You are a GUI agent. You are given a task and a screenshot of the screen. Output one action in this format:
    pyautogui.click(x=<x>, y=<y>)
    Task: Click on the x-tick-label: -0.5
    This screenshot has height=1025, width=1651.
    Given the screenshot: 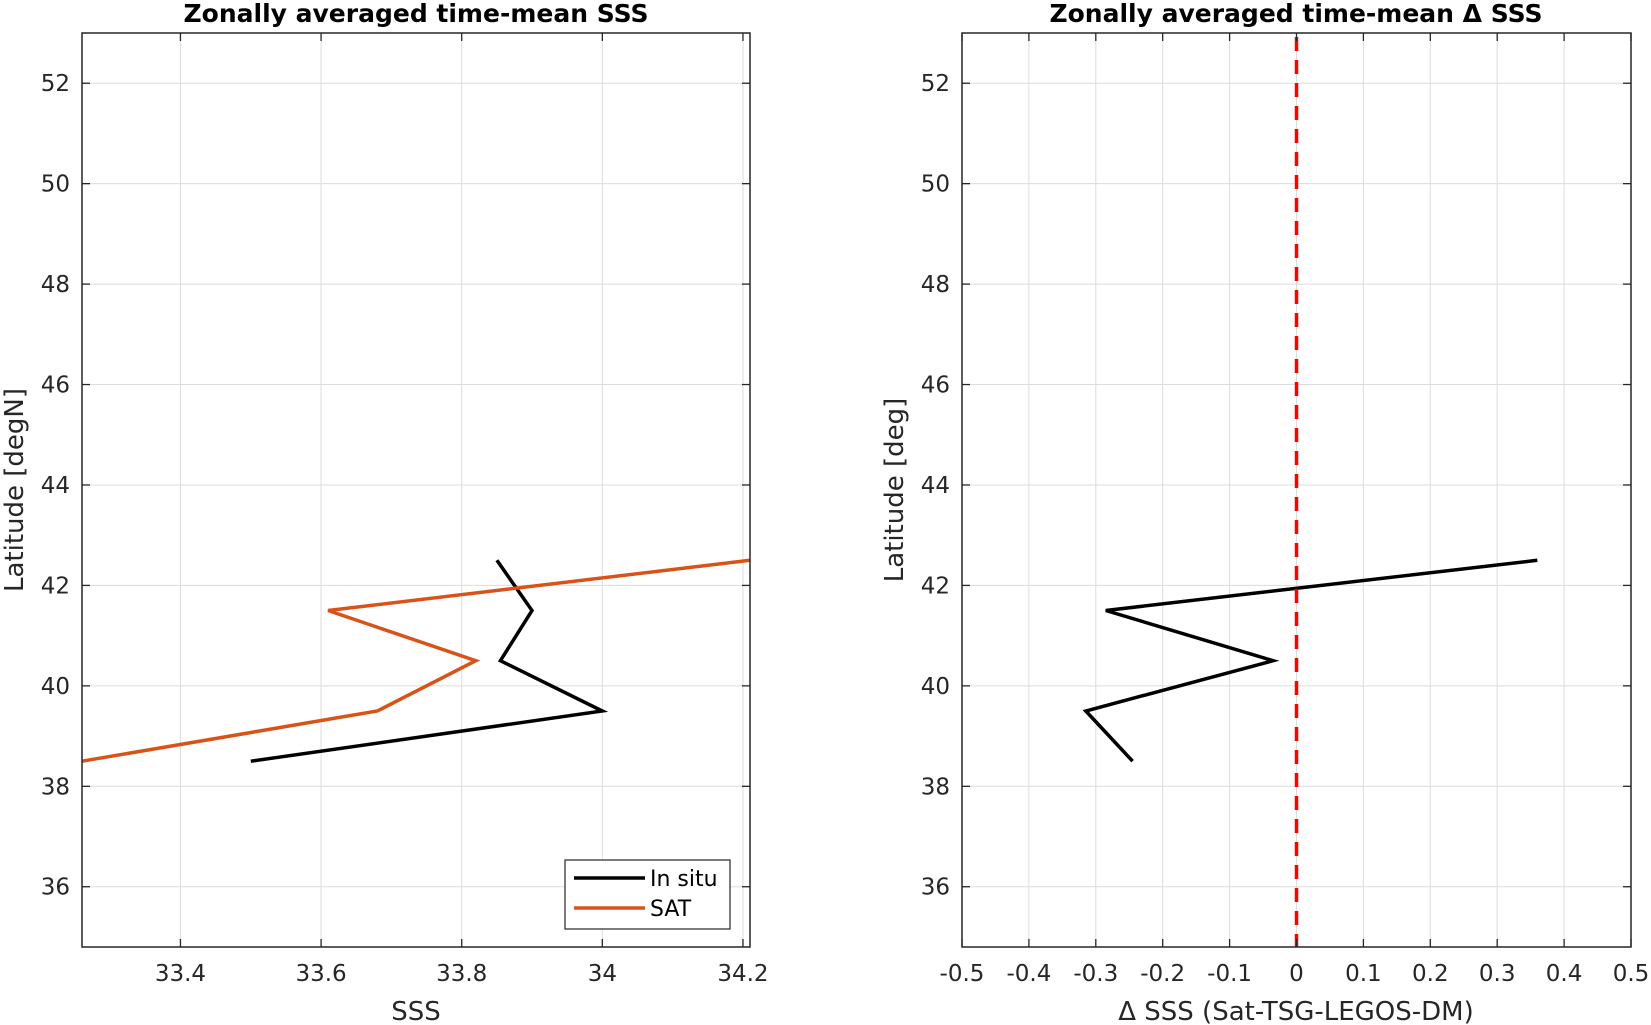 What is the action you would take?
    pyautogui.click(x=962, y=974)
    